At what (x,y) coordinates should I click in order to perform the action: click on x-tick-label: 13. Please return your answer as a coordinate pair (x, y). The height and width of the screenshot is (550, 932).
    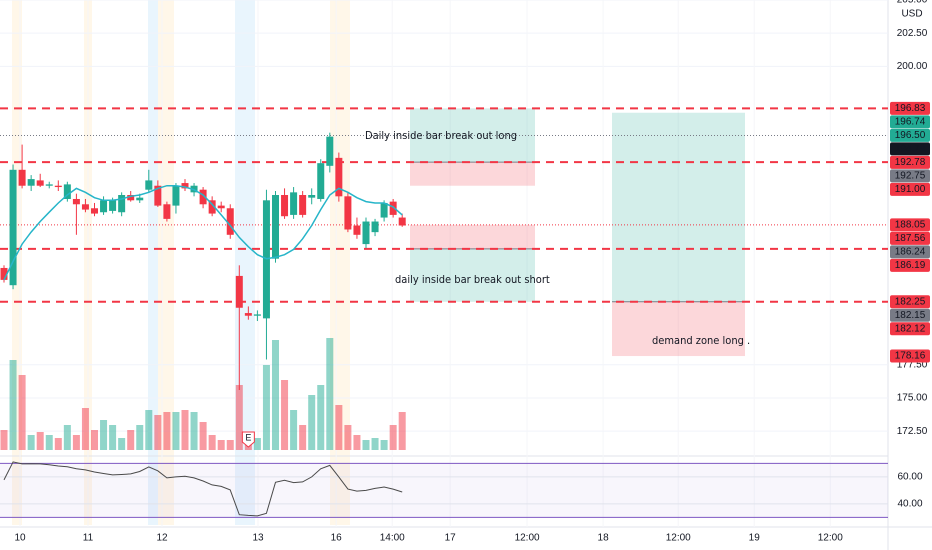
    Looking at the image, I should click on (258, 538).